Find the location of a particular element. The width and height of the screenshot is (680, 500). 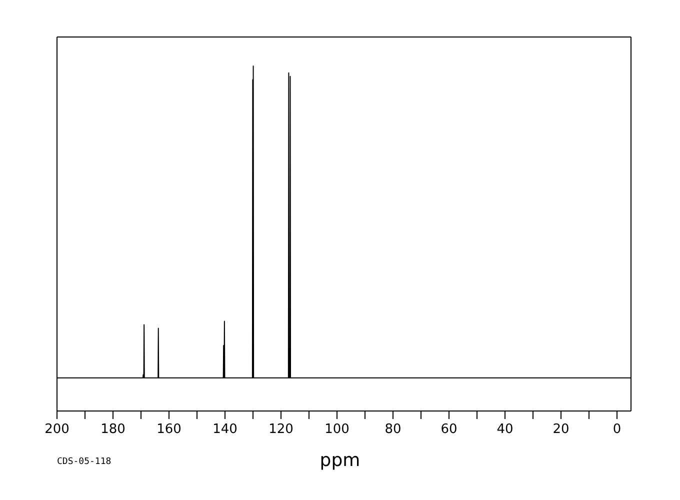

x-tick-label: 60 is located at coordinates (449, 429).